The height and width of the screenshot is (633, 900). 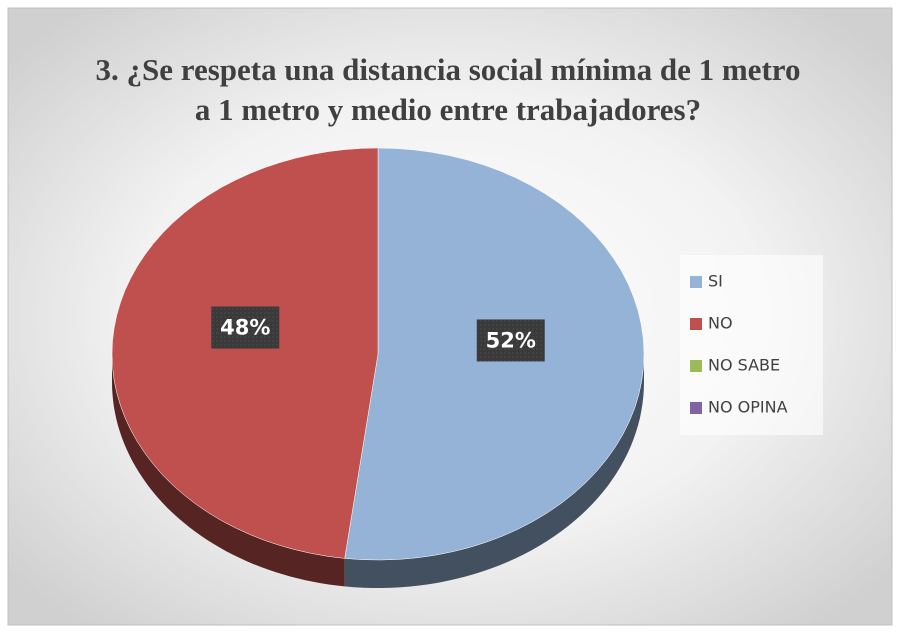 I want to click on legend-label: SI, so click(x=715, y=281).